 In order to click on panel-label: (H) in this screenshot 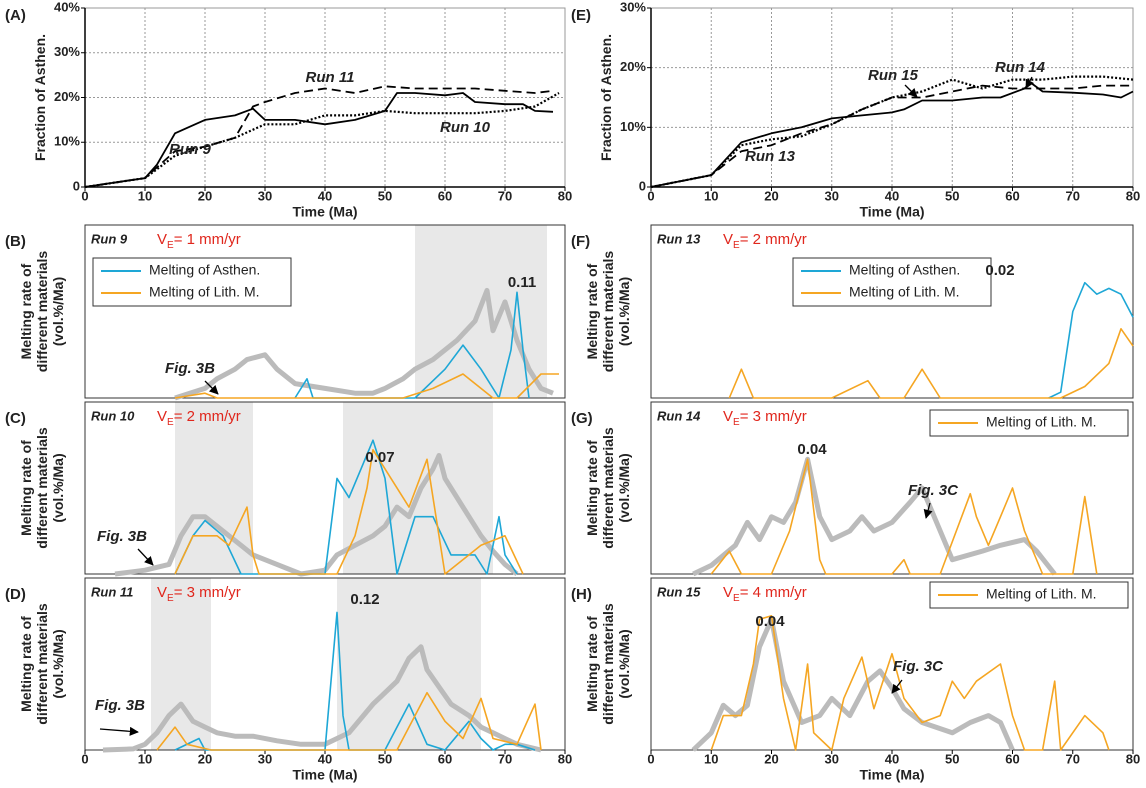, I will do `click(581, 594)`.